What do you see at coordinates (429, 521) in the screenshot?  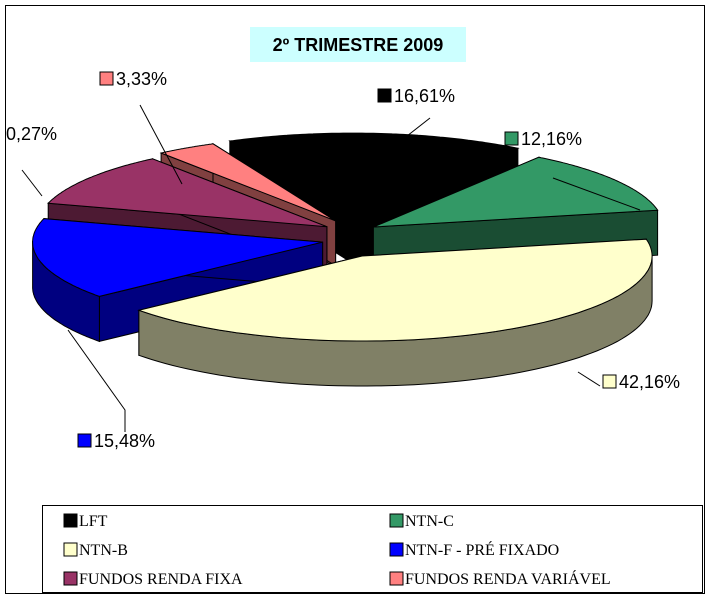 I see `legend-label: NTN-C` at bounding box center [429, 521].